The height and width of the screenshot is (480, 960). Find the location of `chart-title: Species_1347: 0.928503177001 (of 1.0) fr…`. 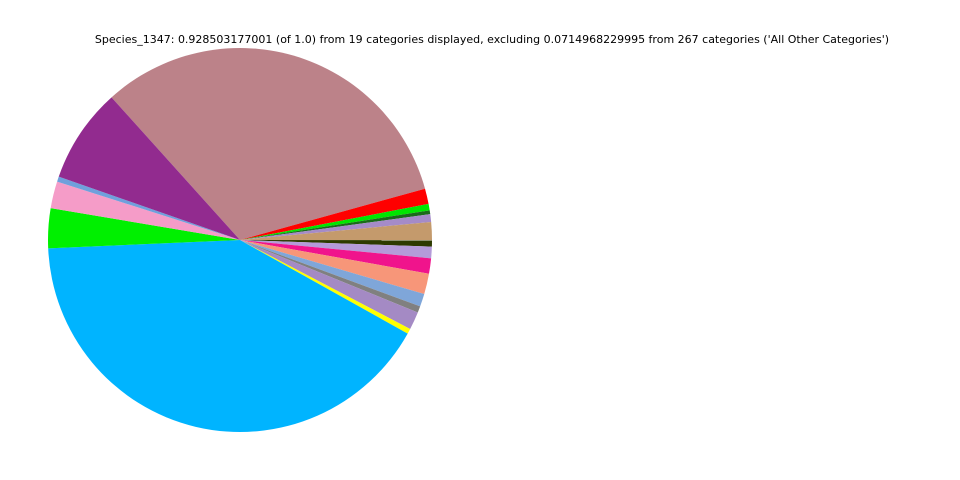

chart-title: Species_1347: 0.928503177001 (of 1.0) fr… is located at coordinates (492, 39).